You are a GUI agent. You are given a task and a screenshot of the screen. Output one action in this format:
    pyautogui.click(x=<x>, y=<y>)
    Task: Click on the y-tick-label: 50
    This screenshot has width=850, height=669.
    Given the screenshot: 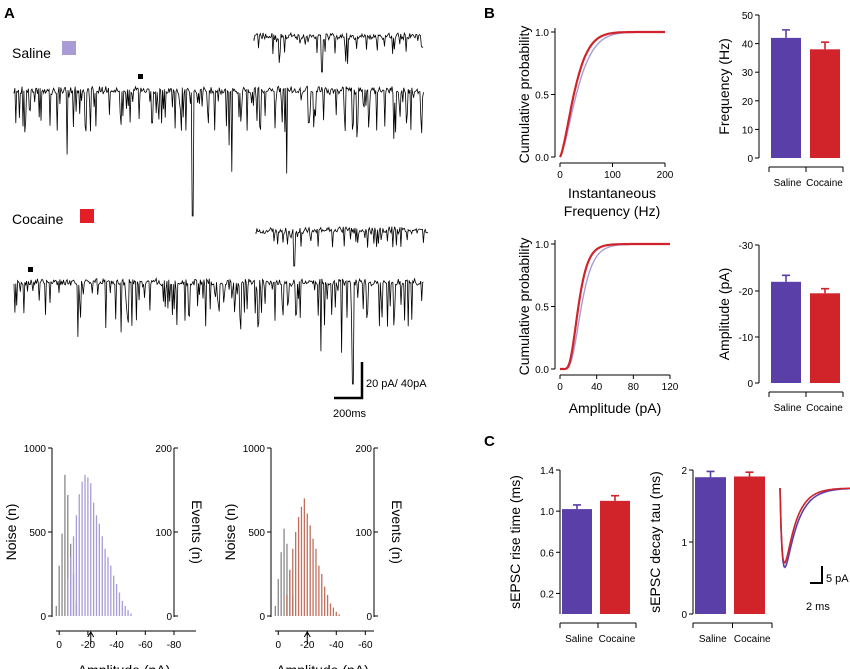 What is the action you would take?
    pyautogui.click(x=748, y=16)
    